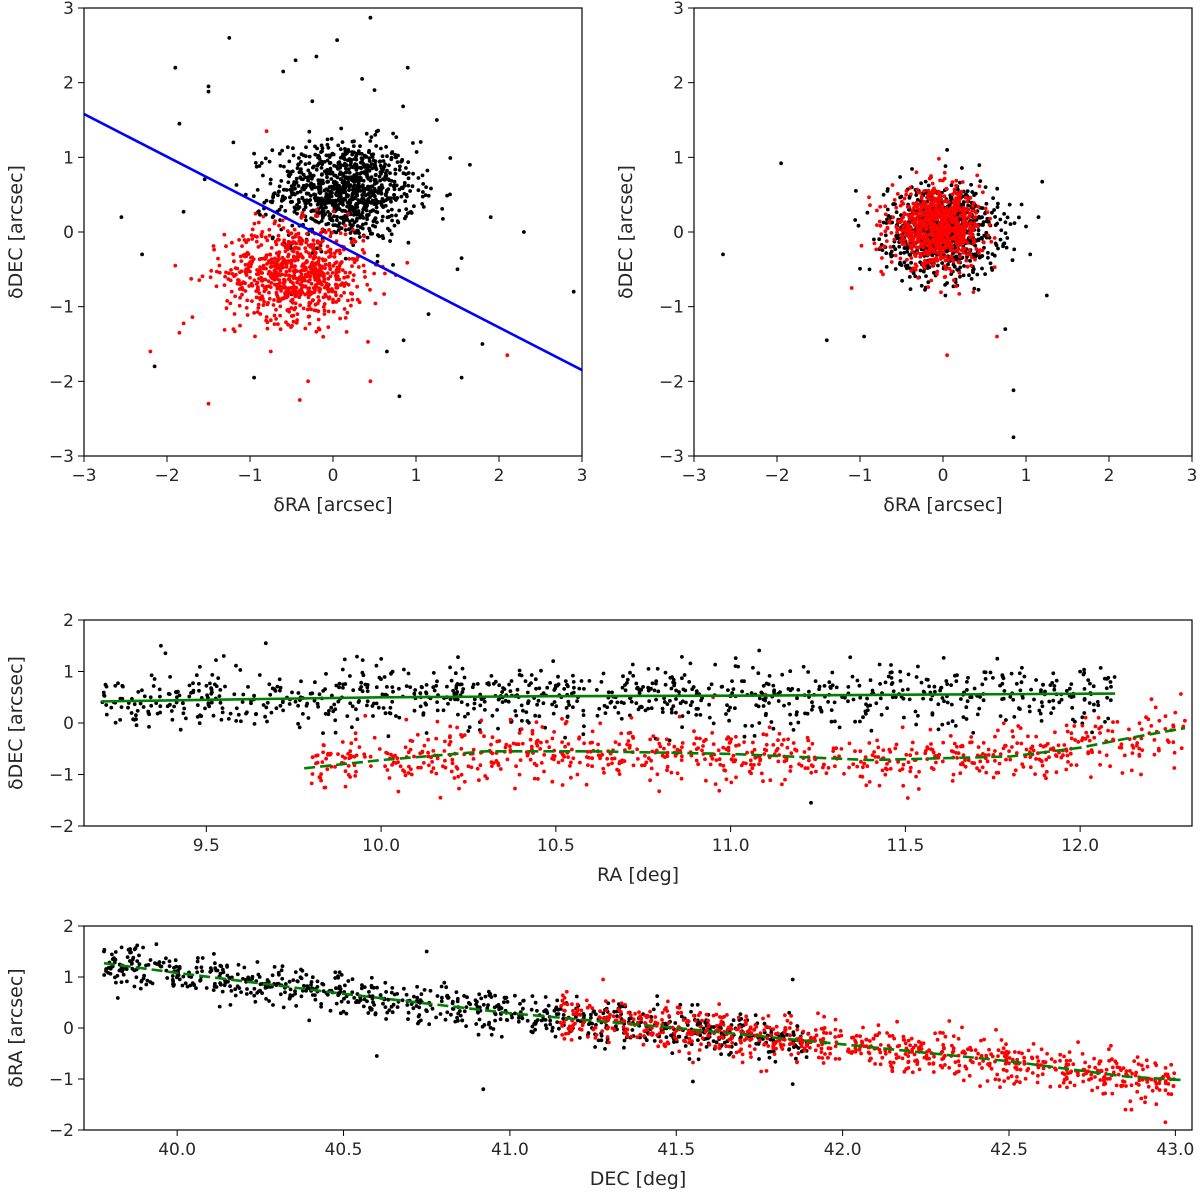  Describe the element at coordinates (885, 294) in the screenshot. I see `plot-area` at that location.